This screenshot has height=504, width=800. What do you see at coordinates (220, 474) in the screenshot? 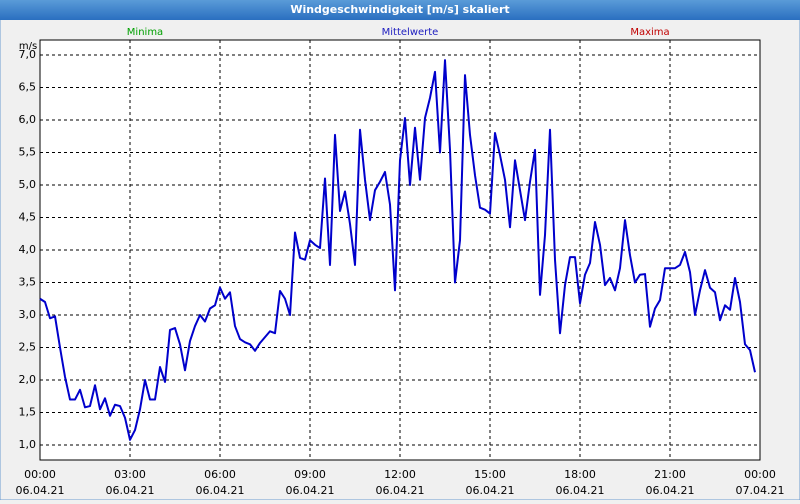
I see `x-tick-label: 06:00` at bounding box center [220, 474].